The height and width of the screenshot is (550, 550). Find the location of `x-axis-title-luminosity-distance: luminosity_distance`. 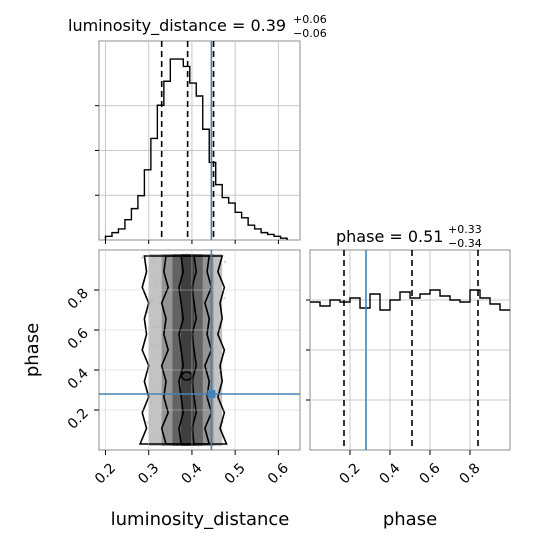

x-axis-title-luminosity-distance: luminosity_distance is located at coordinates (200, 519).